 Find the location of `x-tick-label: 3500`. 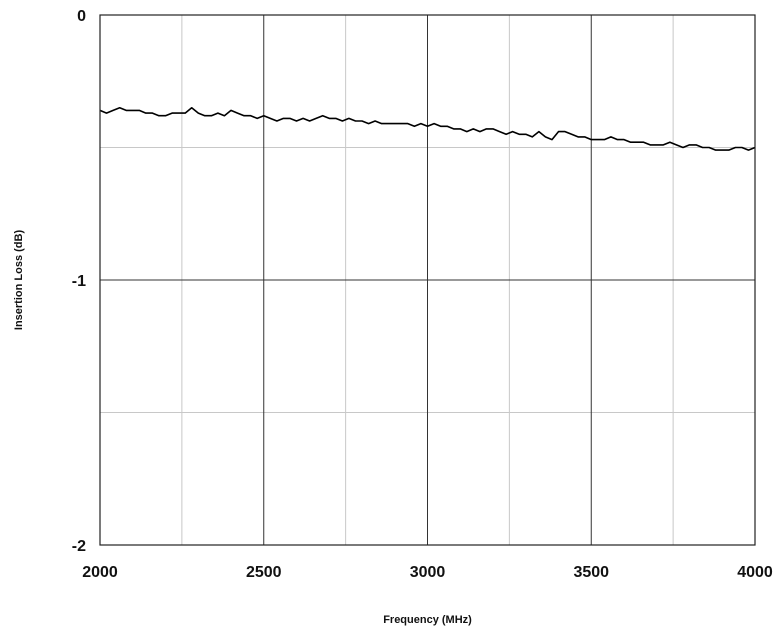

x-tick-label: 3500 is located at coordinates (591, 572).